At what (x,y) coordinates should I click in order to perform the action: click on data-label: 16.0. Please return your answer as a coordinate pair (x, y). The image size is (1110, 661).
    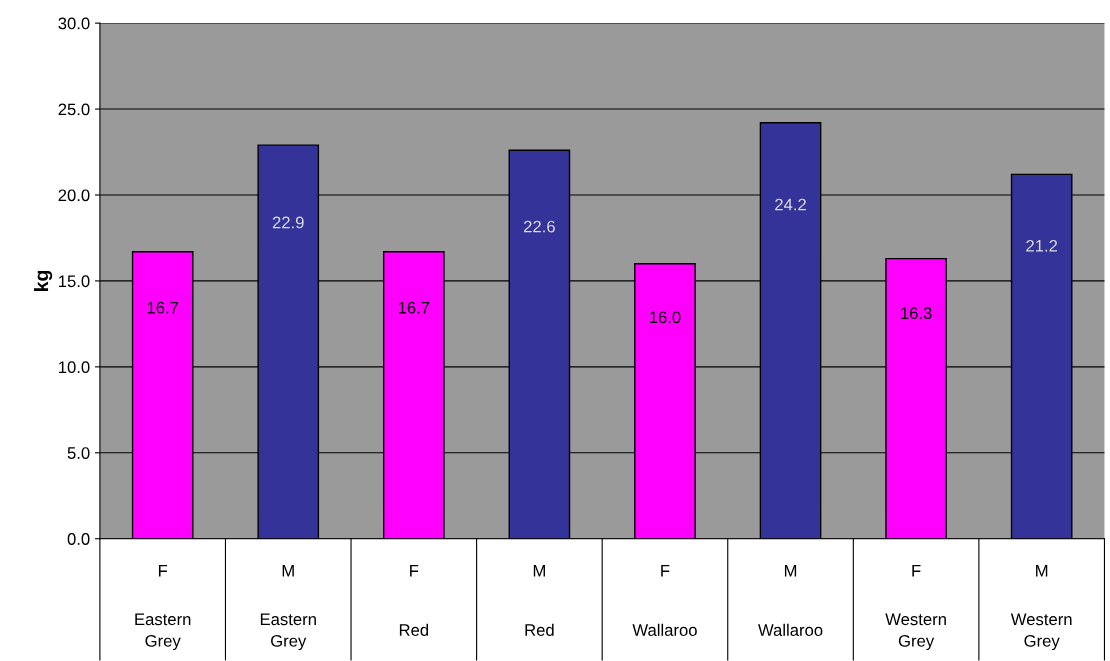
    Looking at the image, I should click on (665, 317).